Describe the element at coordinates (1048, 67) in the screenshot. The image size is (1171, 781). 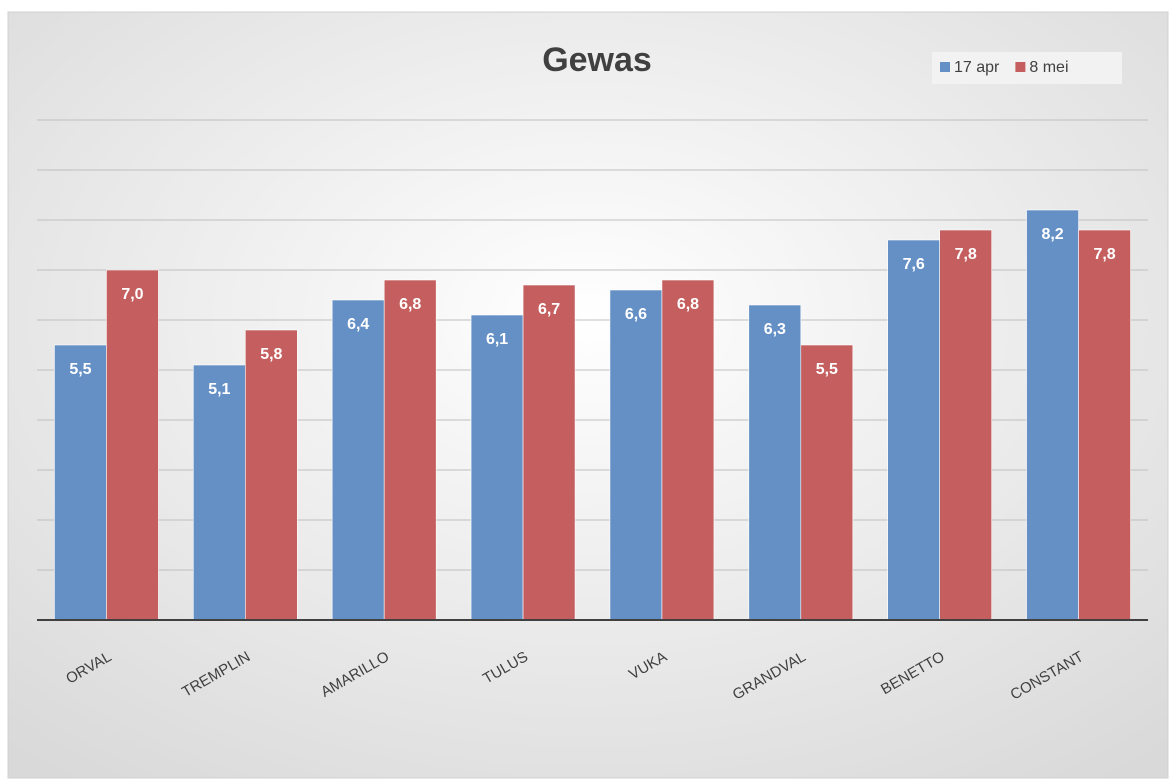
I see `legend-label: 8 mei` at that location.